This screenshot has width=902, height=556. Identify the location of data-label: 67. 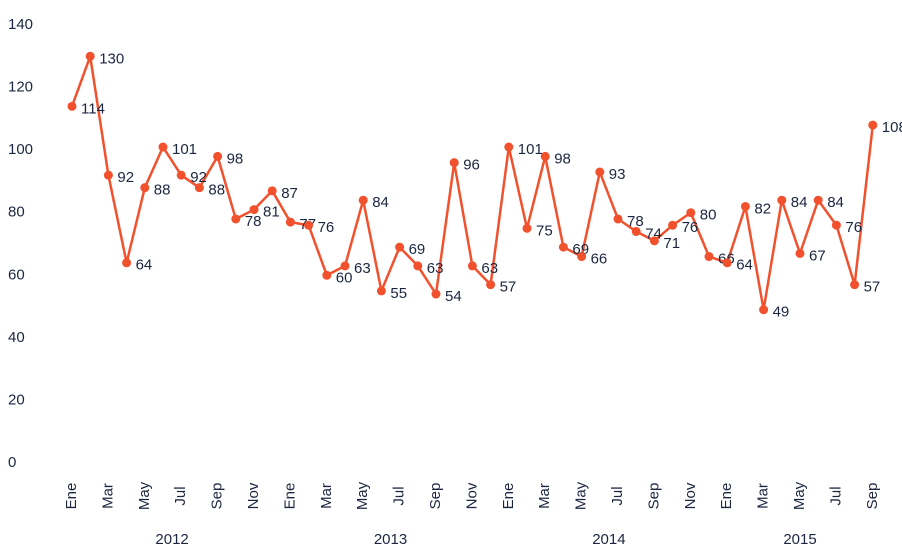
(817, 255).